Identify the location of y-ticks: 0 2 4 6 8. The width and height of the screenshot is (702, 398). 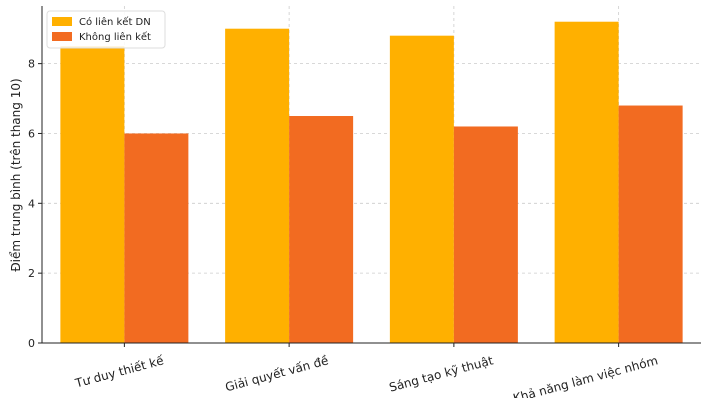
(35, 204).